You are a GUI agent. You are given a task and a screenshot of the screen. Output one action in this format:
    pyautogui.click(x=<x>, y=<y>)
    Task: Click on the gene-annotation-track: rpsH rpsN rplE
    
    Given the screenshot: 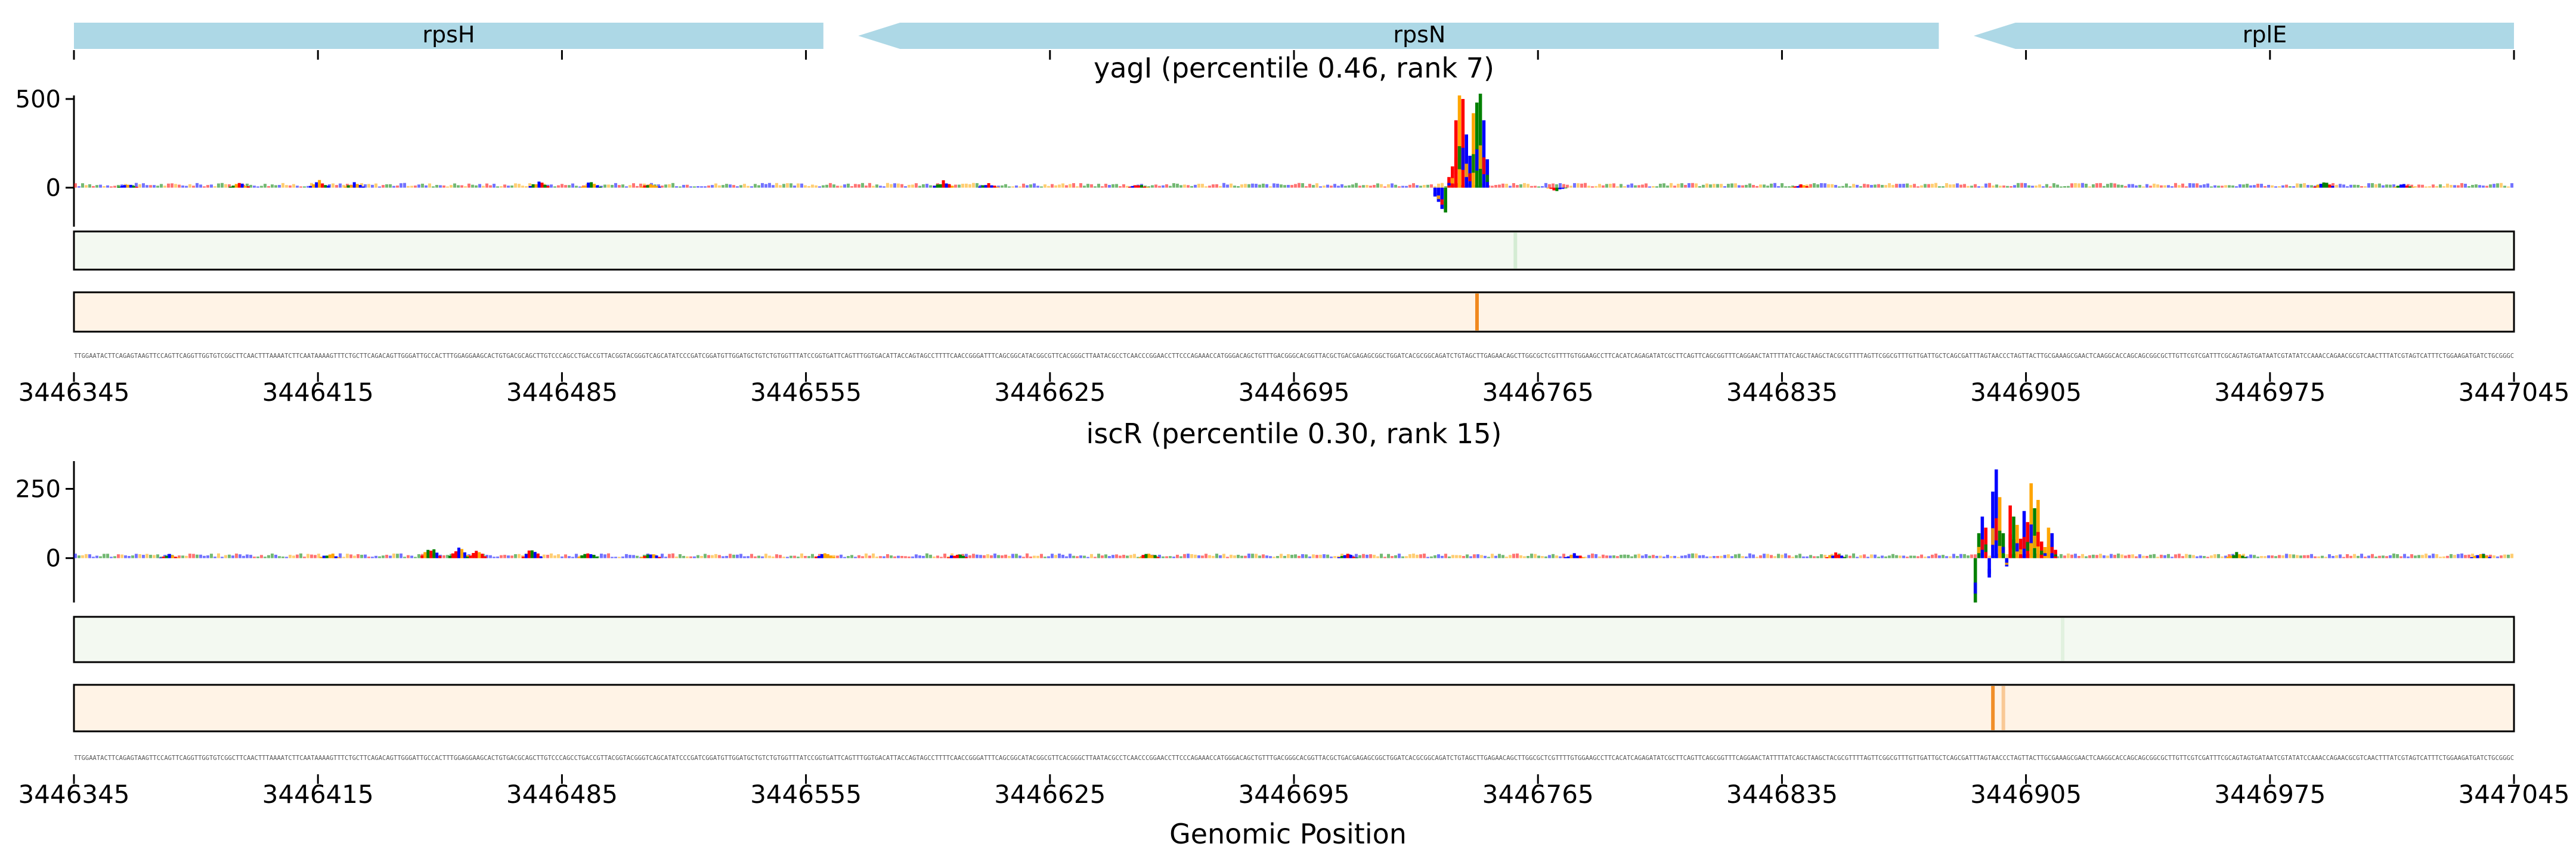 What is the action you would take?
    pyautogui.click(x=1294, y=40)
    